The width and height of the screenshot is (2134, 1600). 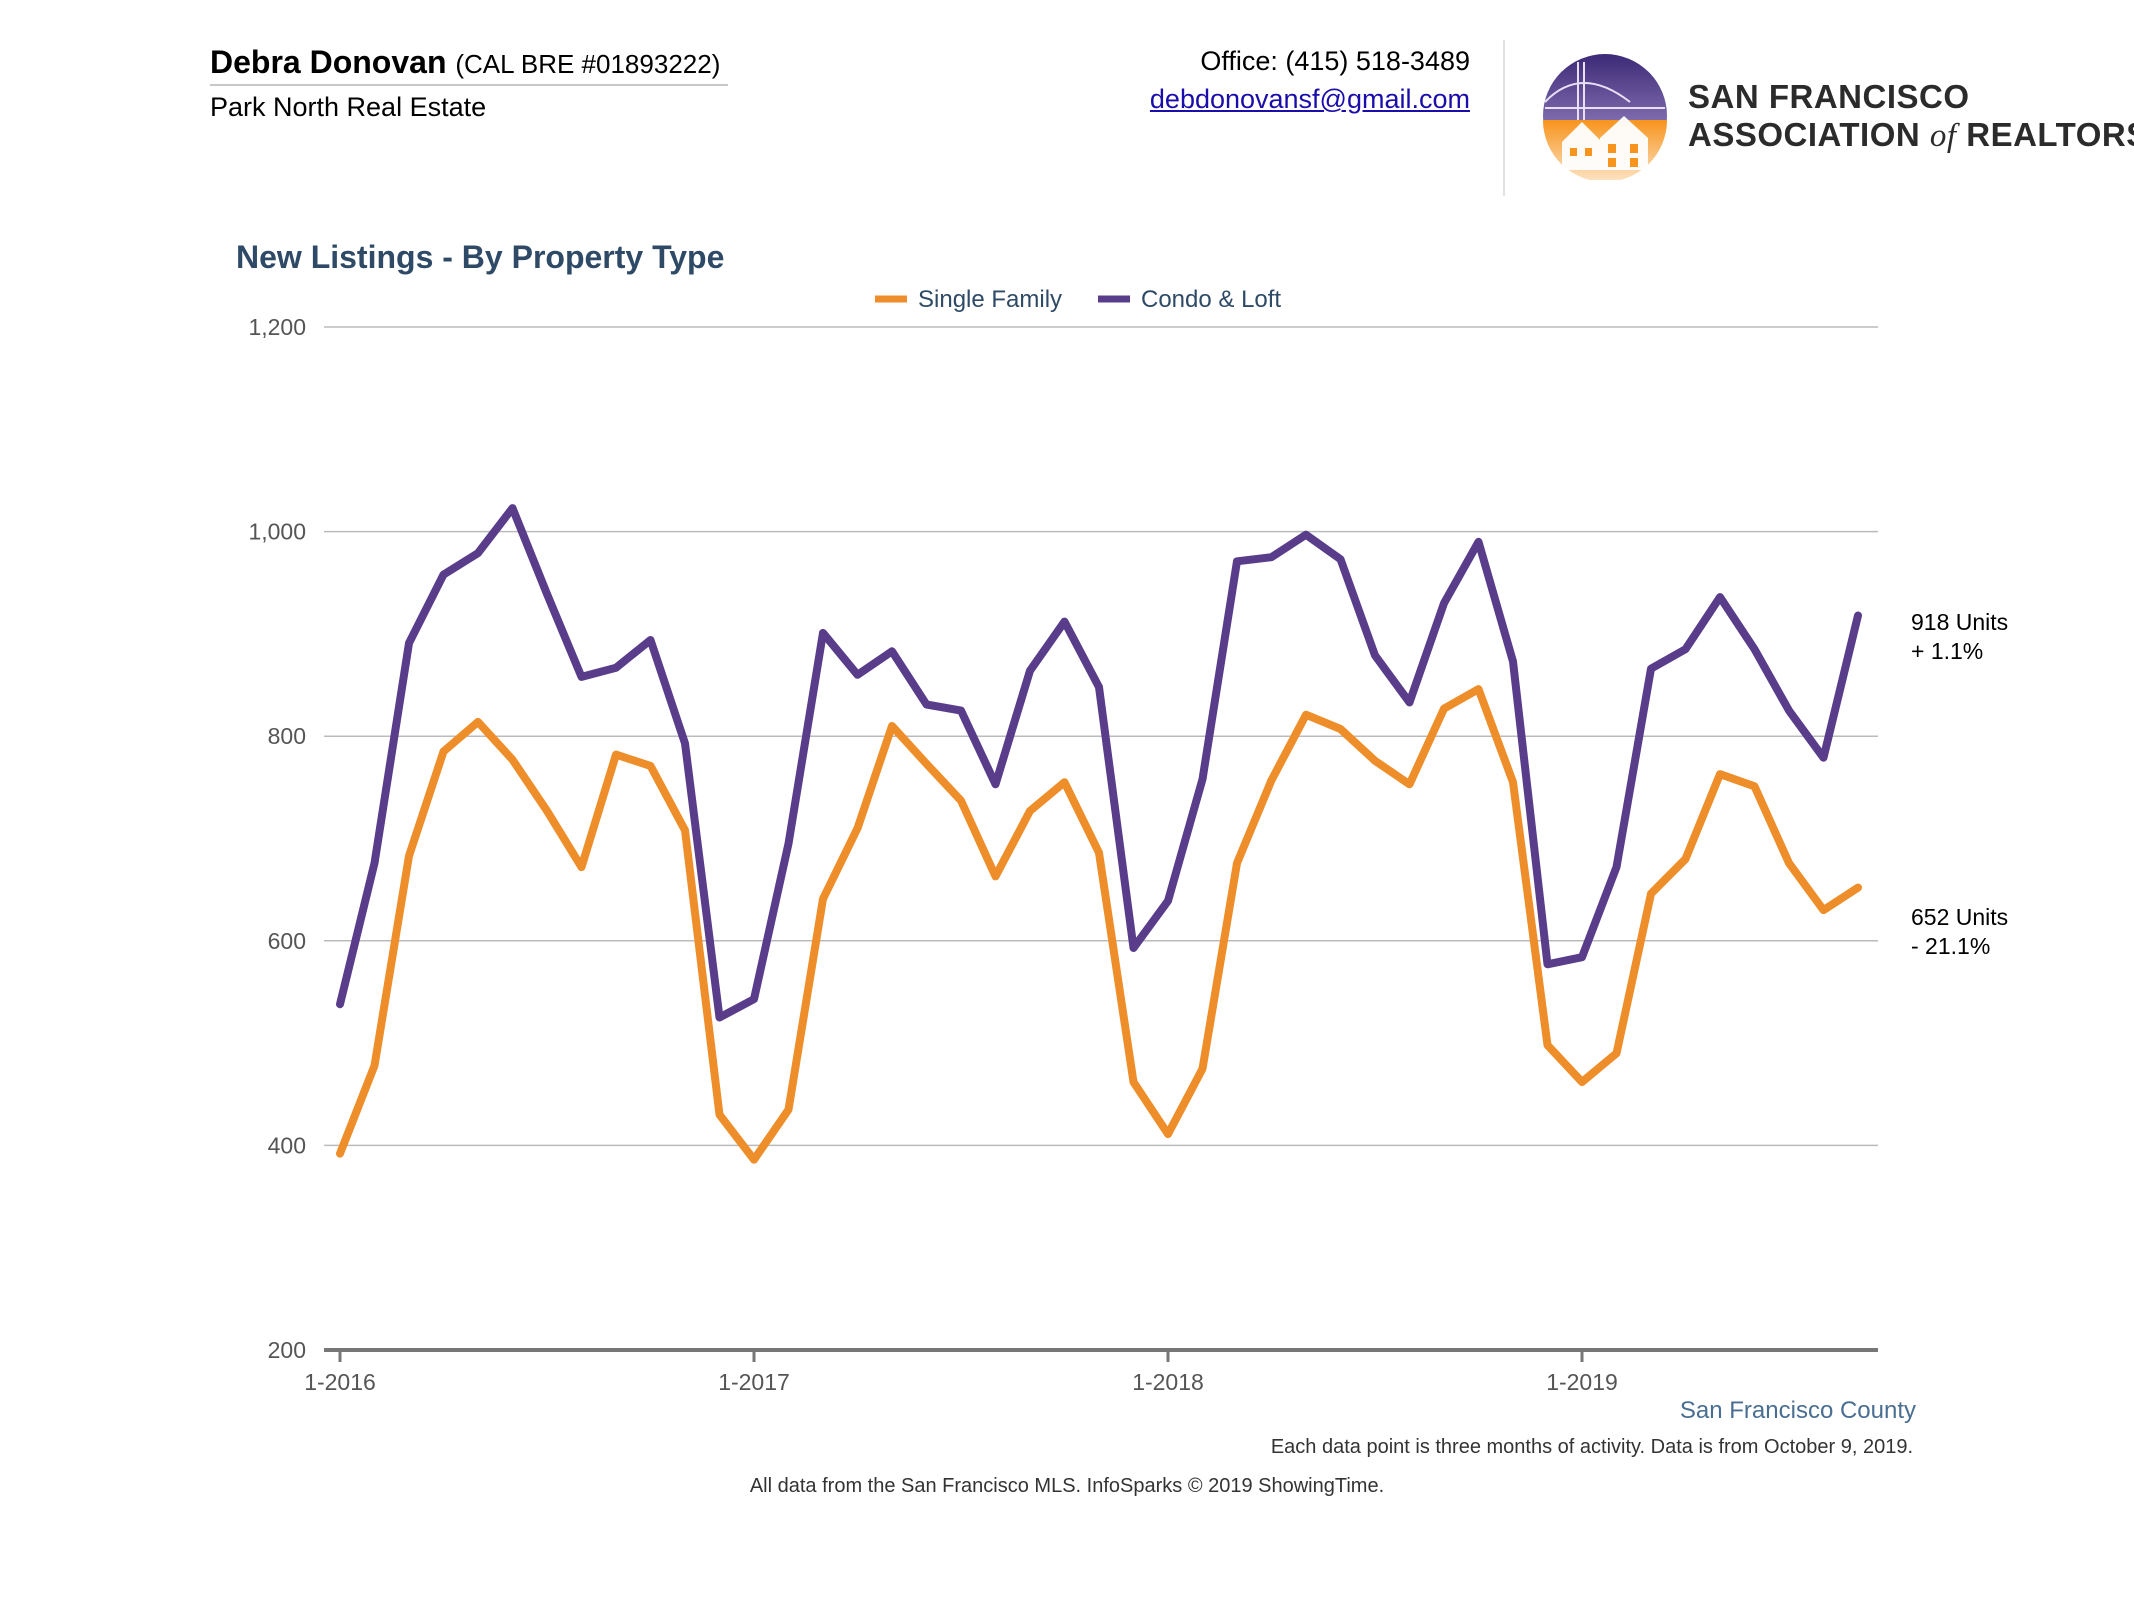 I want to click on region-label: San Francisco County, so click(x=1798, y=1410).